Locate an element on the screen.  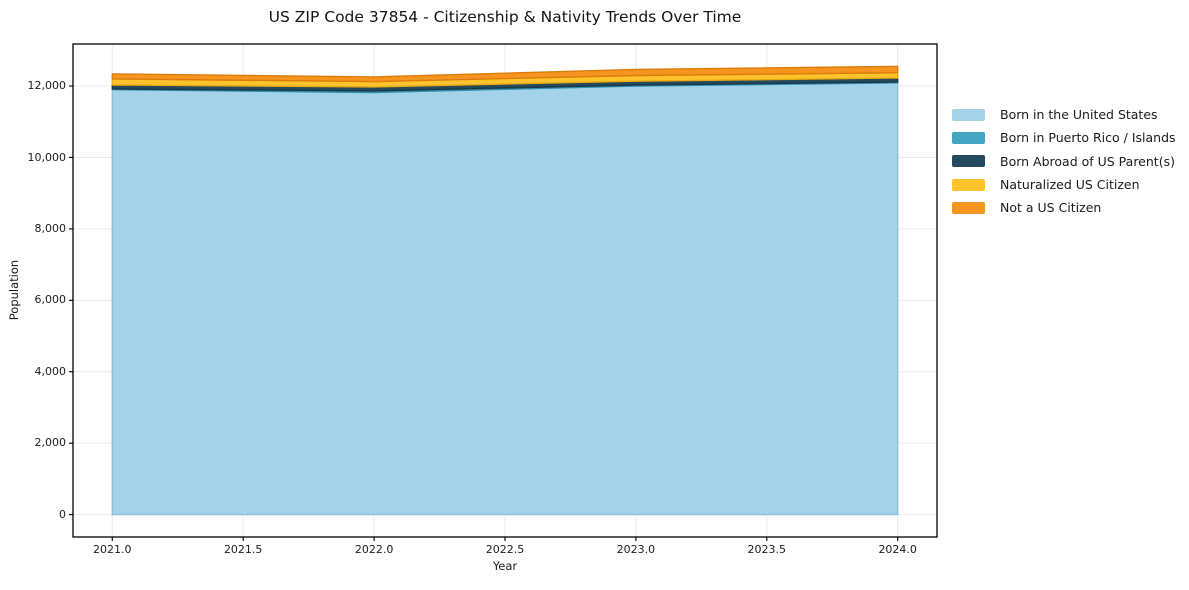
legend-label: Naturalized US Citizen is located at coordinates (1070, 185).